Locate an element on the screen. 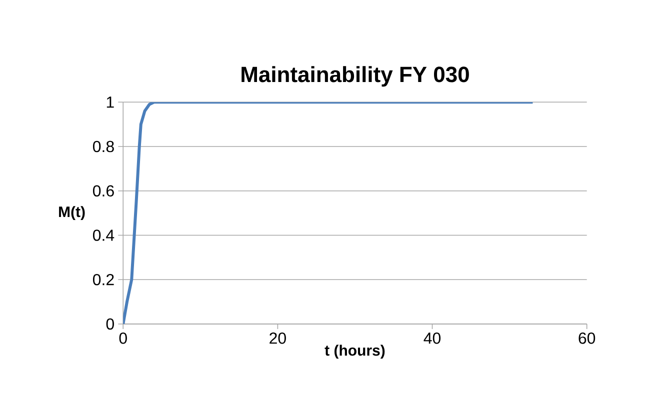 The image size is (653, 406). x-tick-label: 20 is located at coordinates (278, 338).